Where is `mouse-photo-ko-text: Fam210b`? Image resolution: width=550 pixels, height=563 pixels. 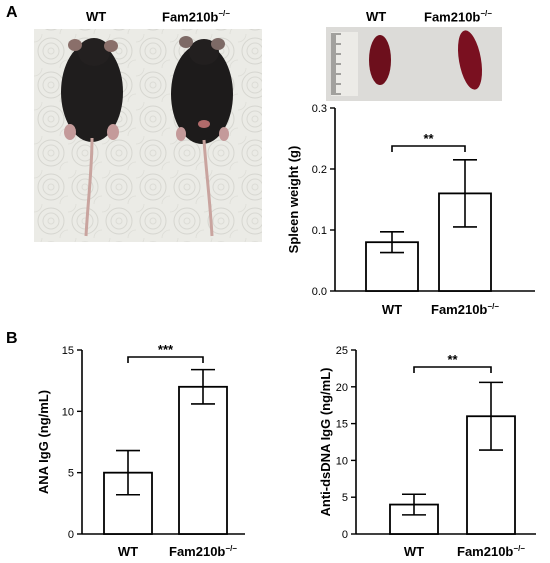
mouse-photo-ko-text: Fam210b is located at coordinates (190, 17).